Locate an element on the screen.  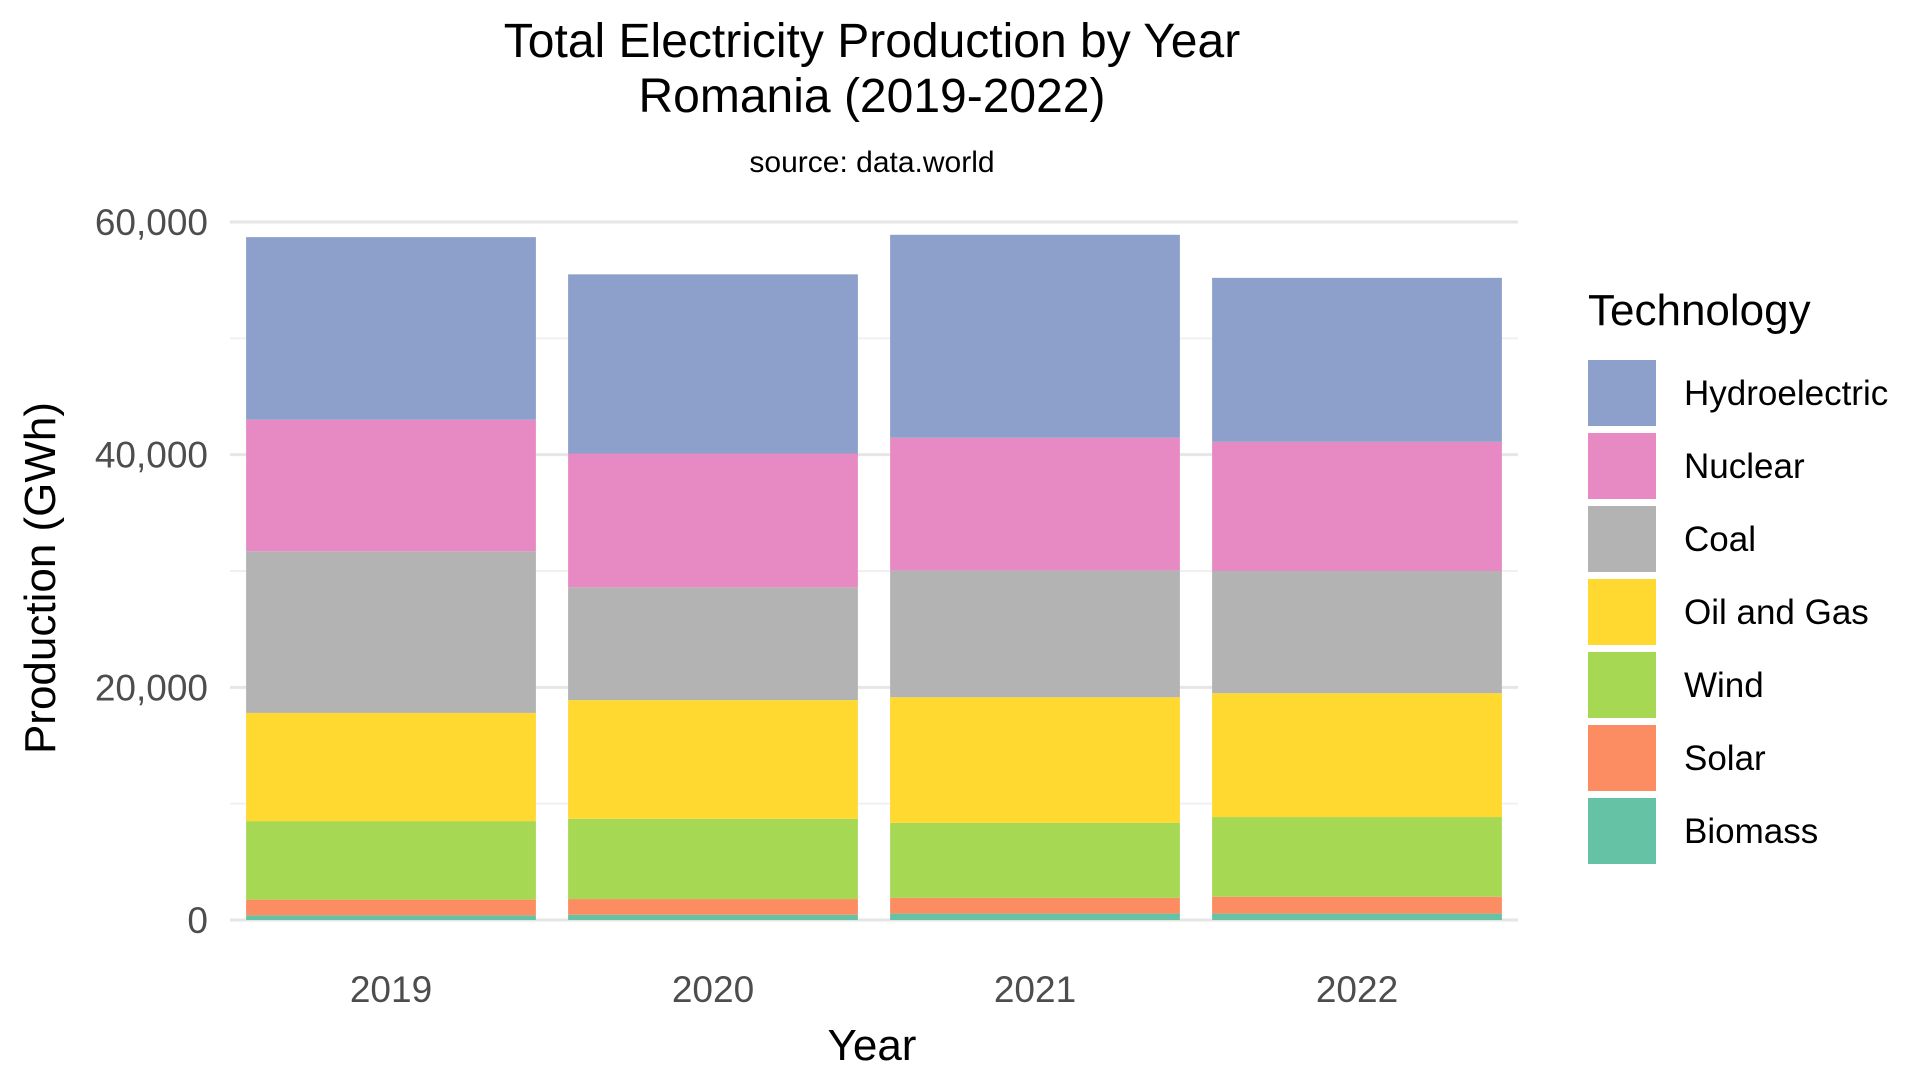
legend-key-coal is located at coordinates (1622, 539).